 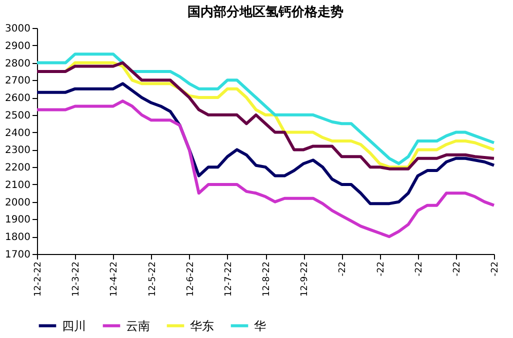 I want to click on y-tick-label: 2100, so click(x=17, y=185).